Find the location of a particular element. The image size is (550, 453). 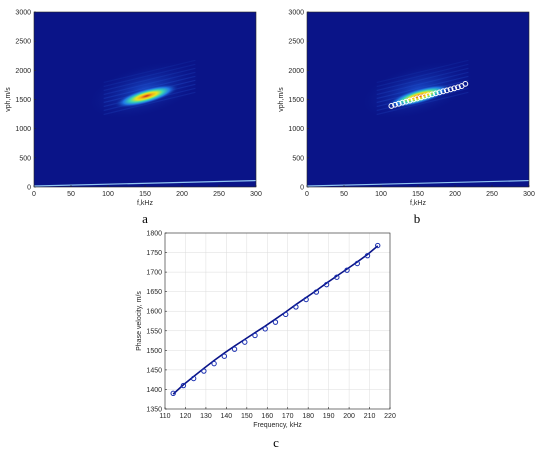

x-tick-label: 210 is located at coordinates (370, 416).